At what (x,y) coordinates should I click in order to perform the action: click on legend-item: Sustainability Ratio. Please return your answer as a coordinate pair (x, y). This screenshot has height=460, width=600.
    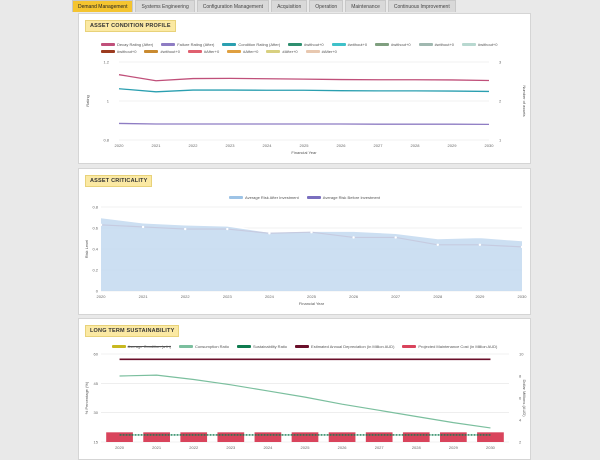
    Looking at the image, I should click on (262, 346).